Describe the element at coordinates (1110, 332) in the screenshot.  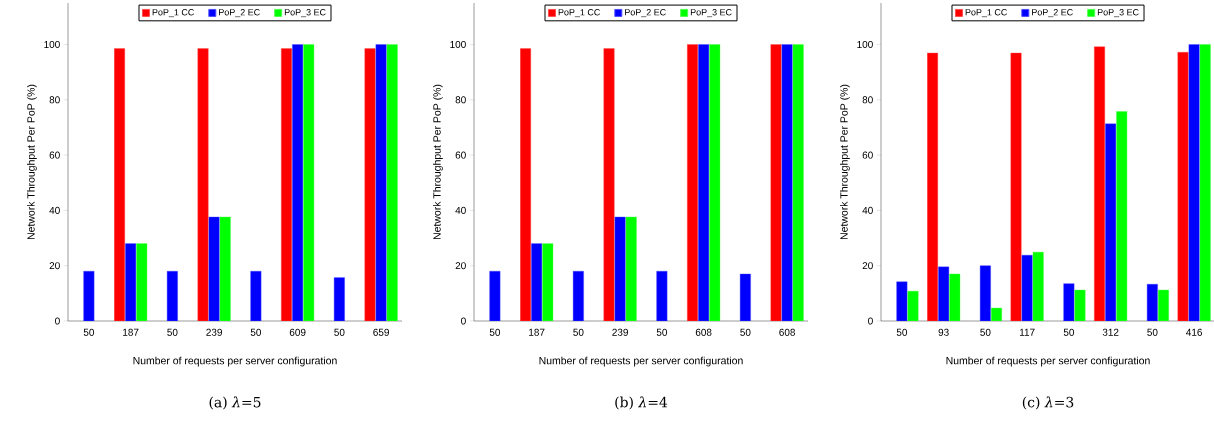
I see `x-tick-label: 312` at that location.